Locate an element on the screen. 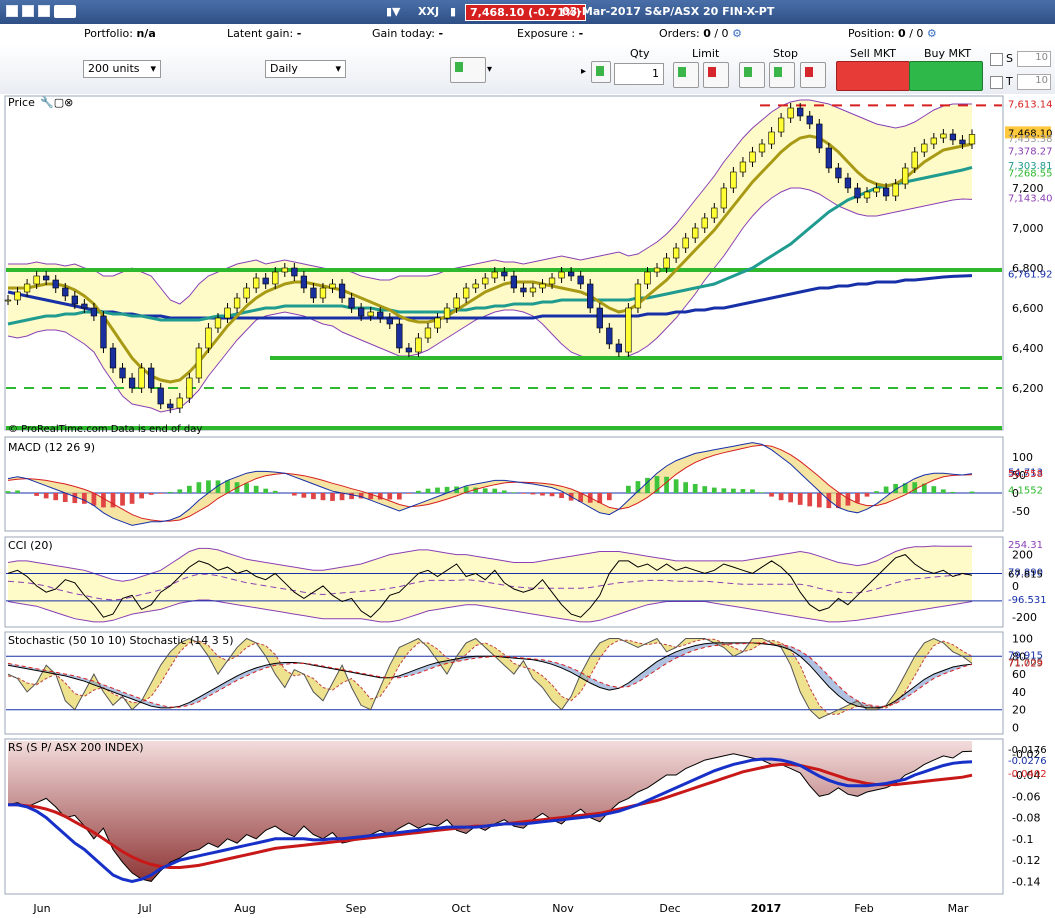 This screenshot has width=1055, height=918. units-select: 200 units is located at coordinates (122, 69).